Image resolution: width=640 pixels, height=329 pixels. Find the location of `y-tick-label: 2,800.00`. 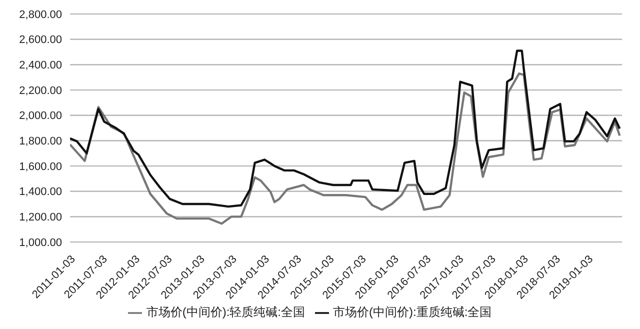

y-tick-label: 2,800.00 is located at coordinates (40, 14).